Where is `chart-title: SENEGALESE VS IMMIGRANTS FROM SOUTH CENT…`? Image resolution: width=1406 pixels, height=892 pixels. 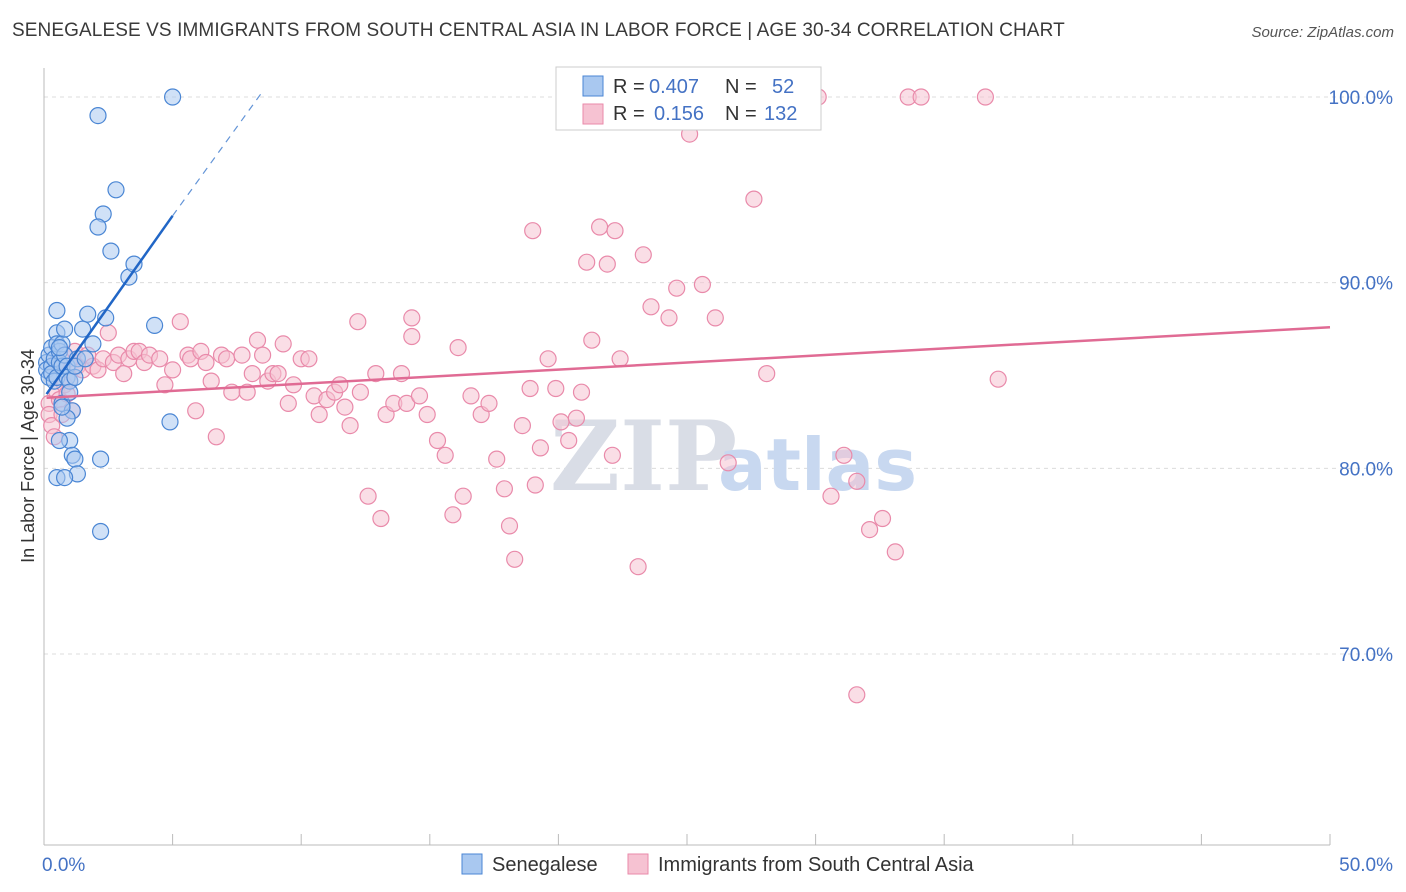
chart-title: SENEGALESE VS IMMIGRANTS FROM SOUTH CENT… is located at coordinates (538, 30).